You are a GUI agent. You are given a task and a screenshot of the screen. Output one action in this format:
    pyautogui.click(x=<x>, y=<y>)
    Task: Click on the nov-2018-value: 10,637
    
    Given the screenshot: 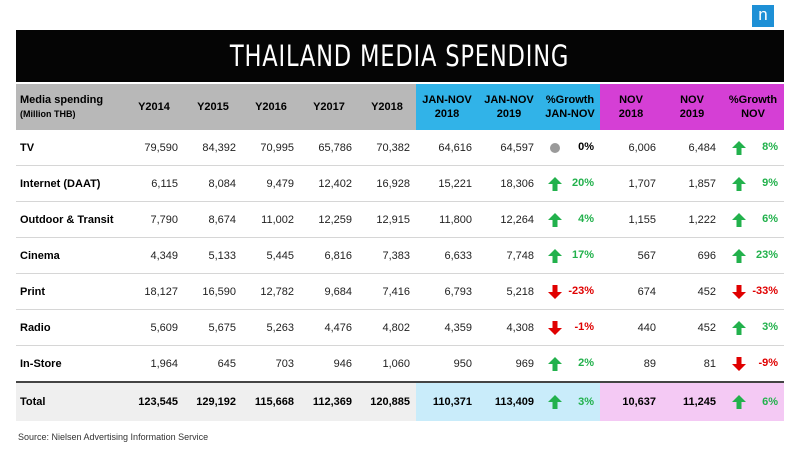 What is the action you would take?
    pyautogui.click(x=631, y=401)
    